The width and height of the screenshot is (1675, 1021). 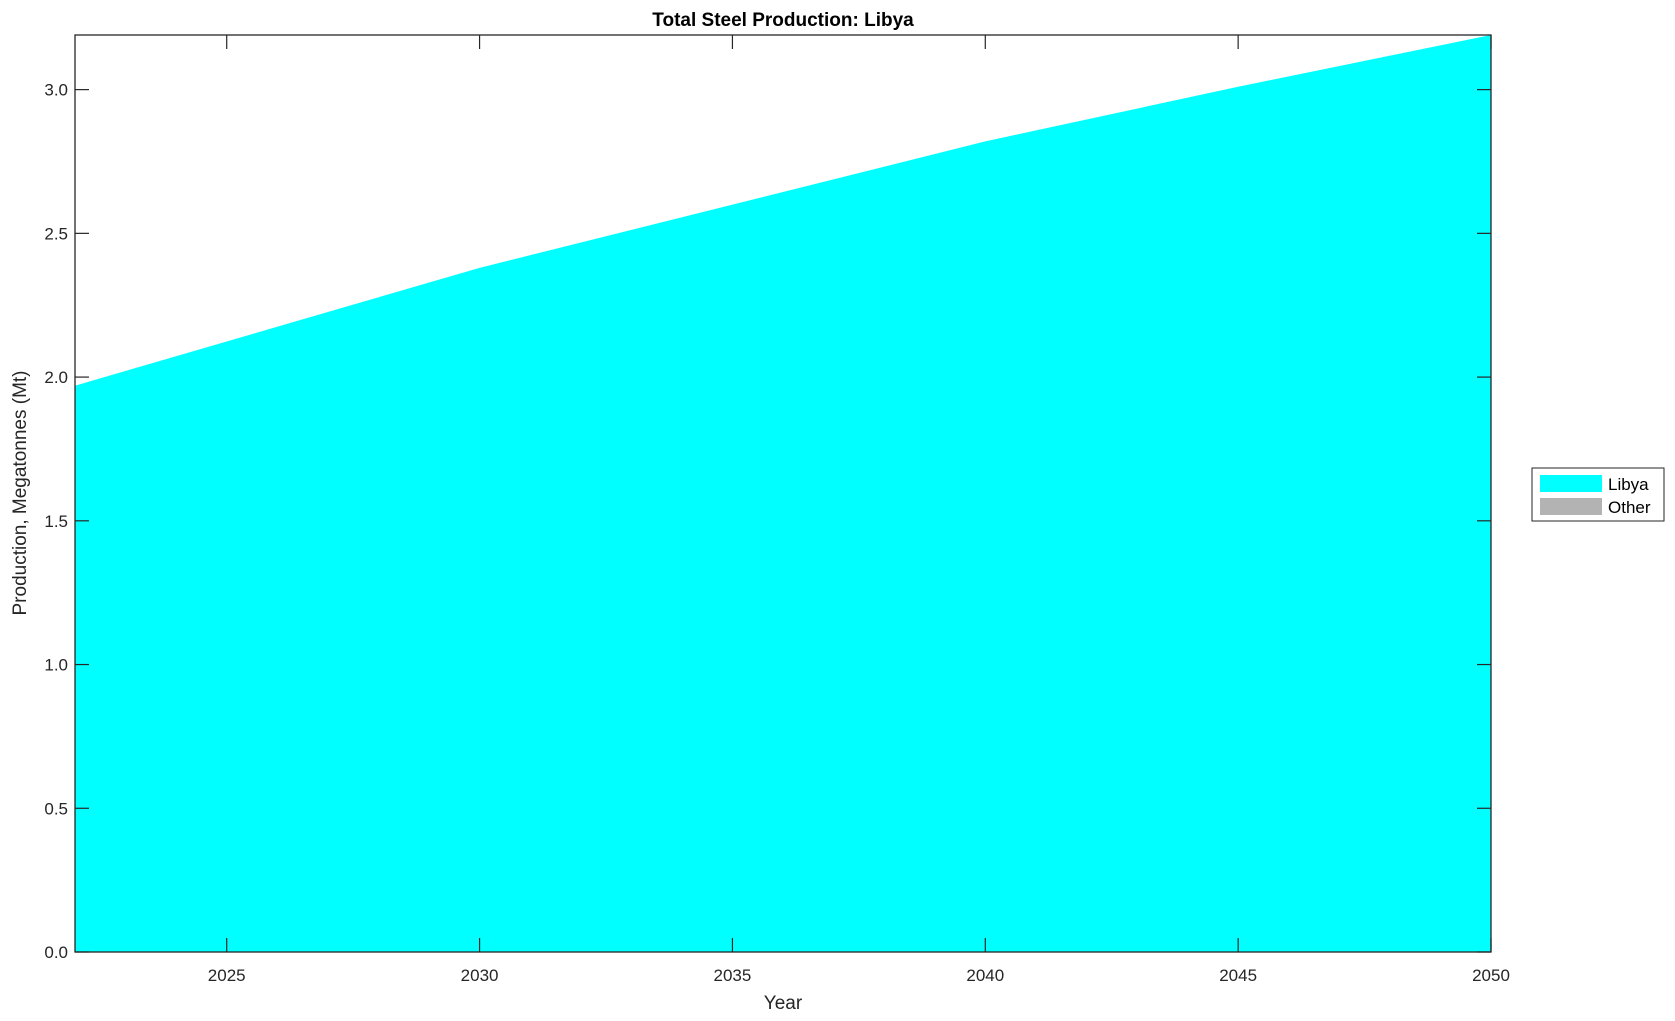 I want to click on y-tick-label: 2.5, so click(x=56, y=233).